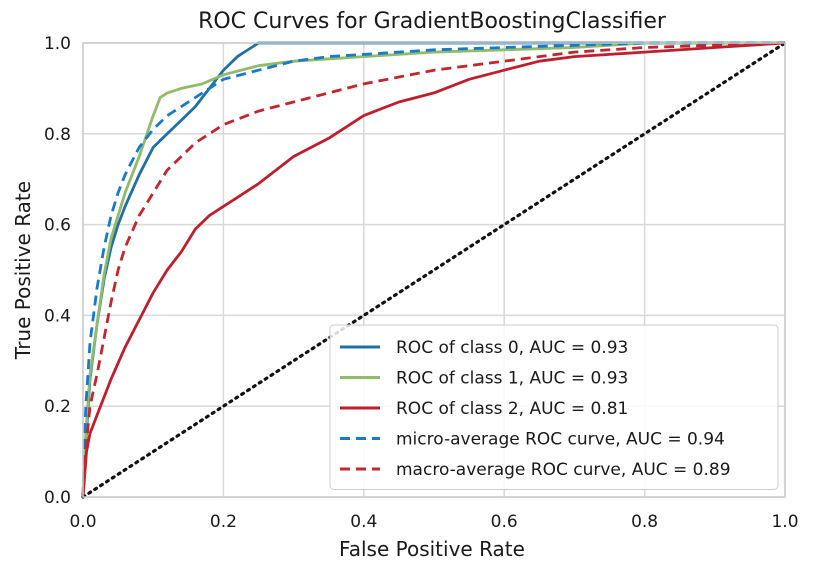  What do you see at coordinates (512, 379) in the screenshot?
I see `legend-label: ROC of class 1, AUC = 0.93` at bounding box center [512, 379].